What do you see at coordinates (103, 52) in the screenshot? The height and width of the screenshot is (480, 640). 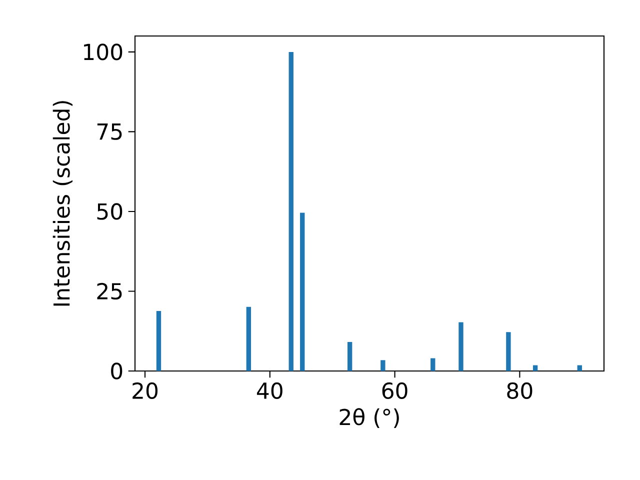 I see `y-tick-label: 100` at bounding box center [103, 52].